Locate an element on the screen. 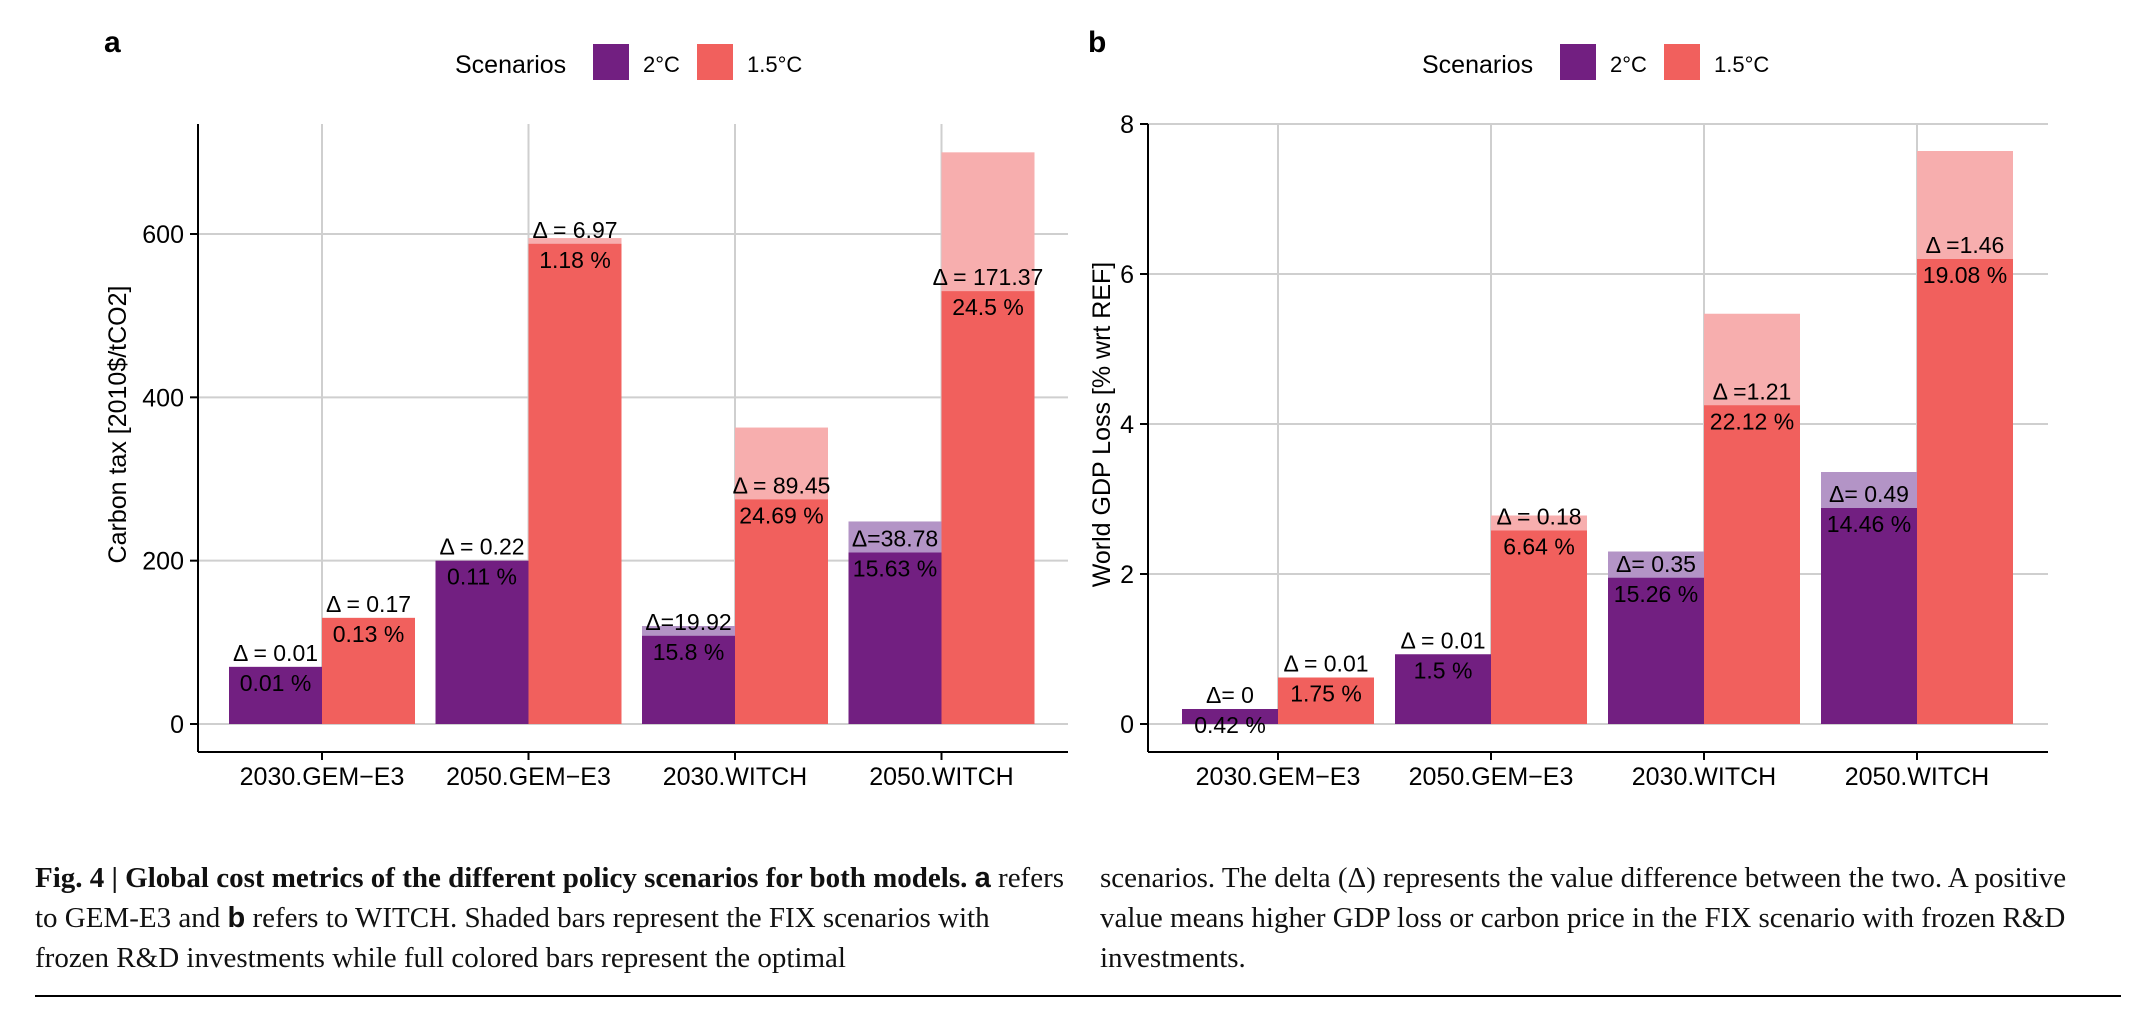 This screenshot has width=2155, height=1024. data-label-delta: Δ =1.21 is located at coordinates (1752, 391).